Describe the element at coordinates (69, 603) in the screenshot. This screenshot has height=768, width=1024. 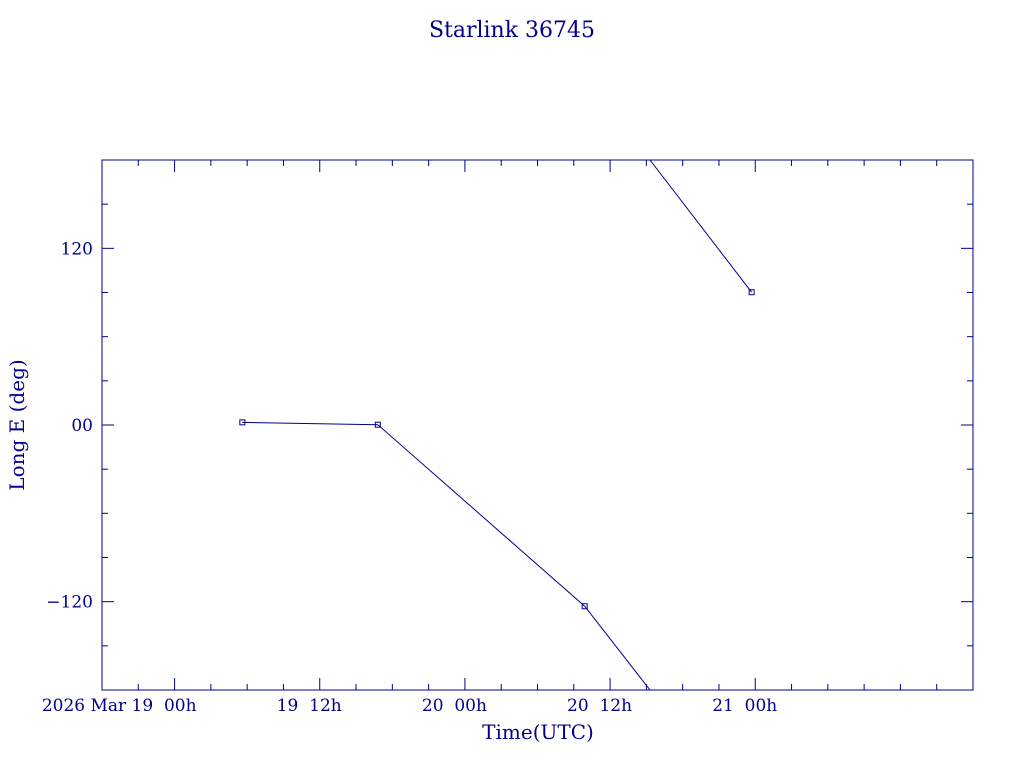
I see `y-tick-label: −120` at that location.